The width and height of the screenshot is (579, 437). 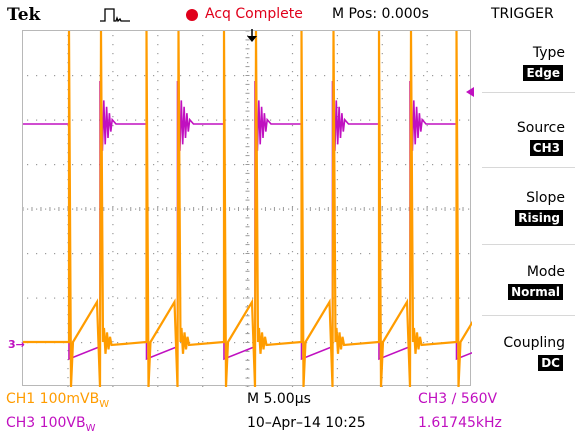 I want to click on menu-item-source: Source CH3, so click(x=528, y=138).